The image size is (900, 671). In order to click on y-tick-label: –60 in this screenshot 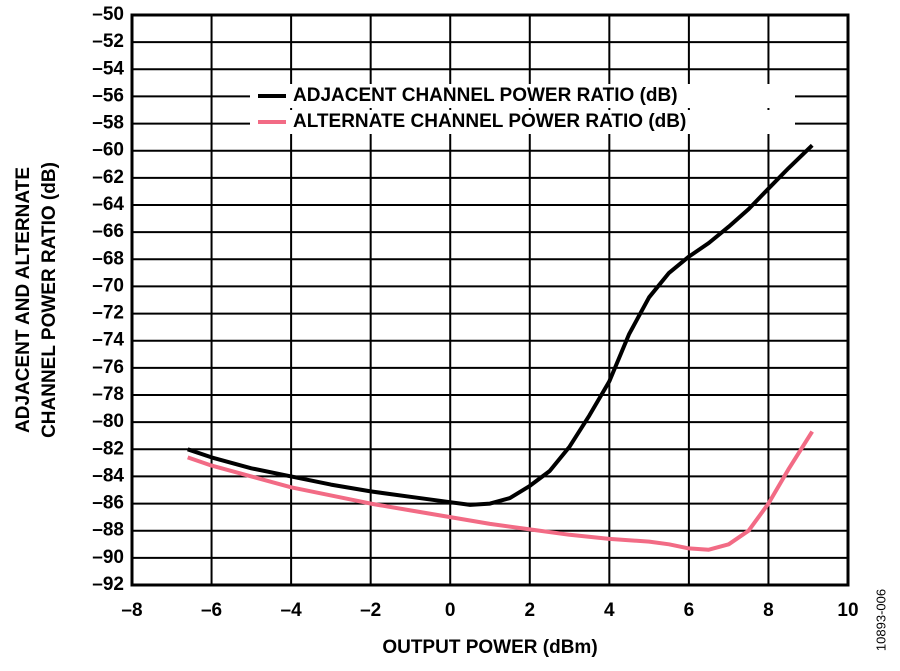, I will do `click(108, 150)`.